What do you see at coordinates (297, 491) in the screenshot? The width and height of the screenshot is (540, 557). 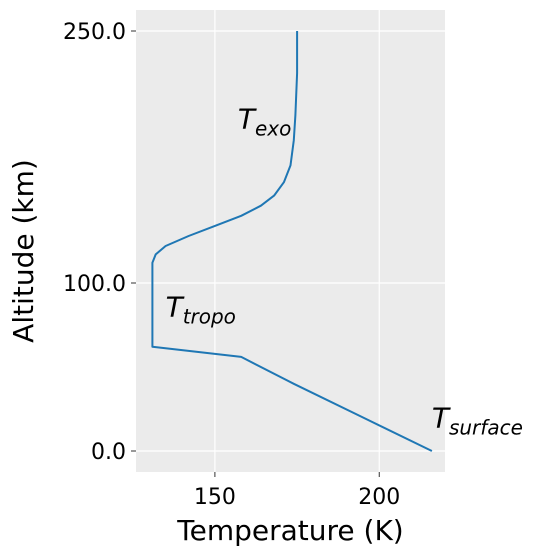 I see `x-axis-ticks: 150 200` at bounding box center [297, 491].